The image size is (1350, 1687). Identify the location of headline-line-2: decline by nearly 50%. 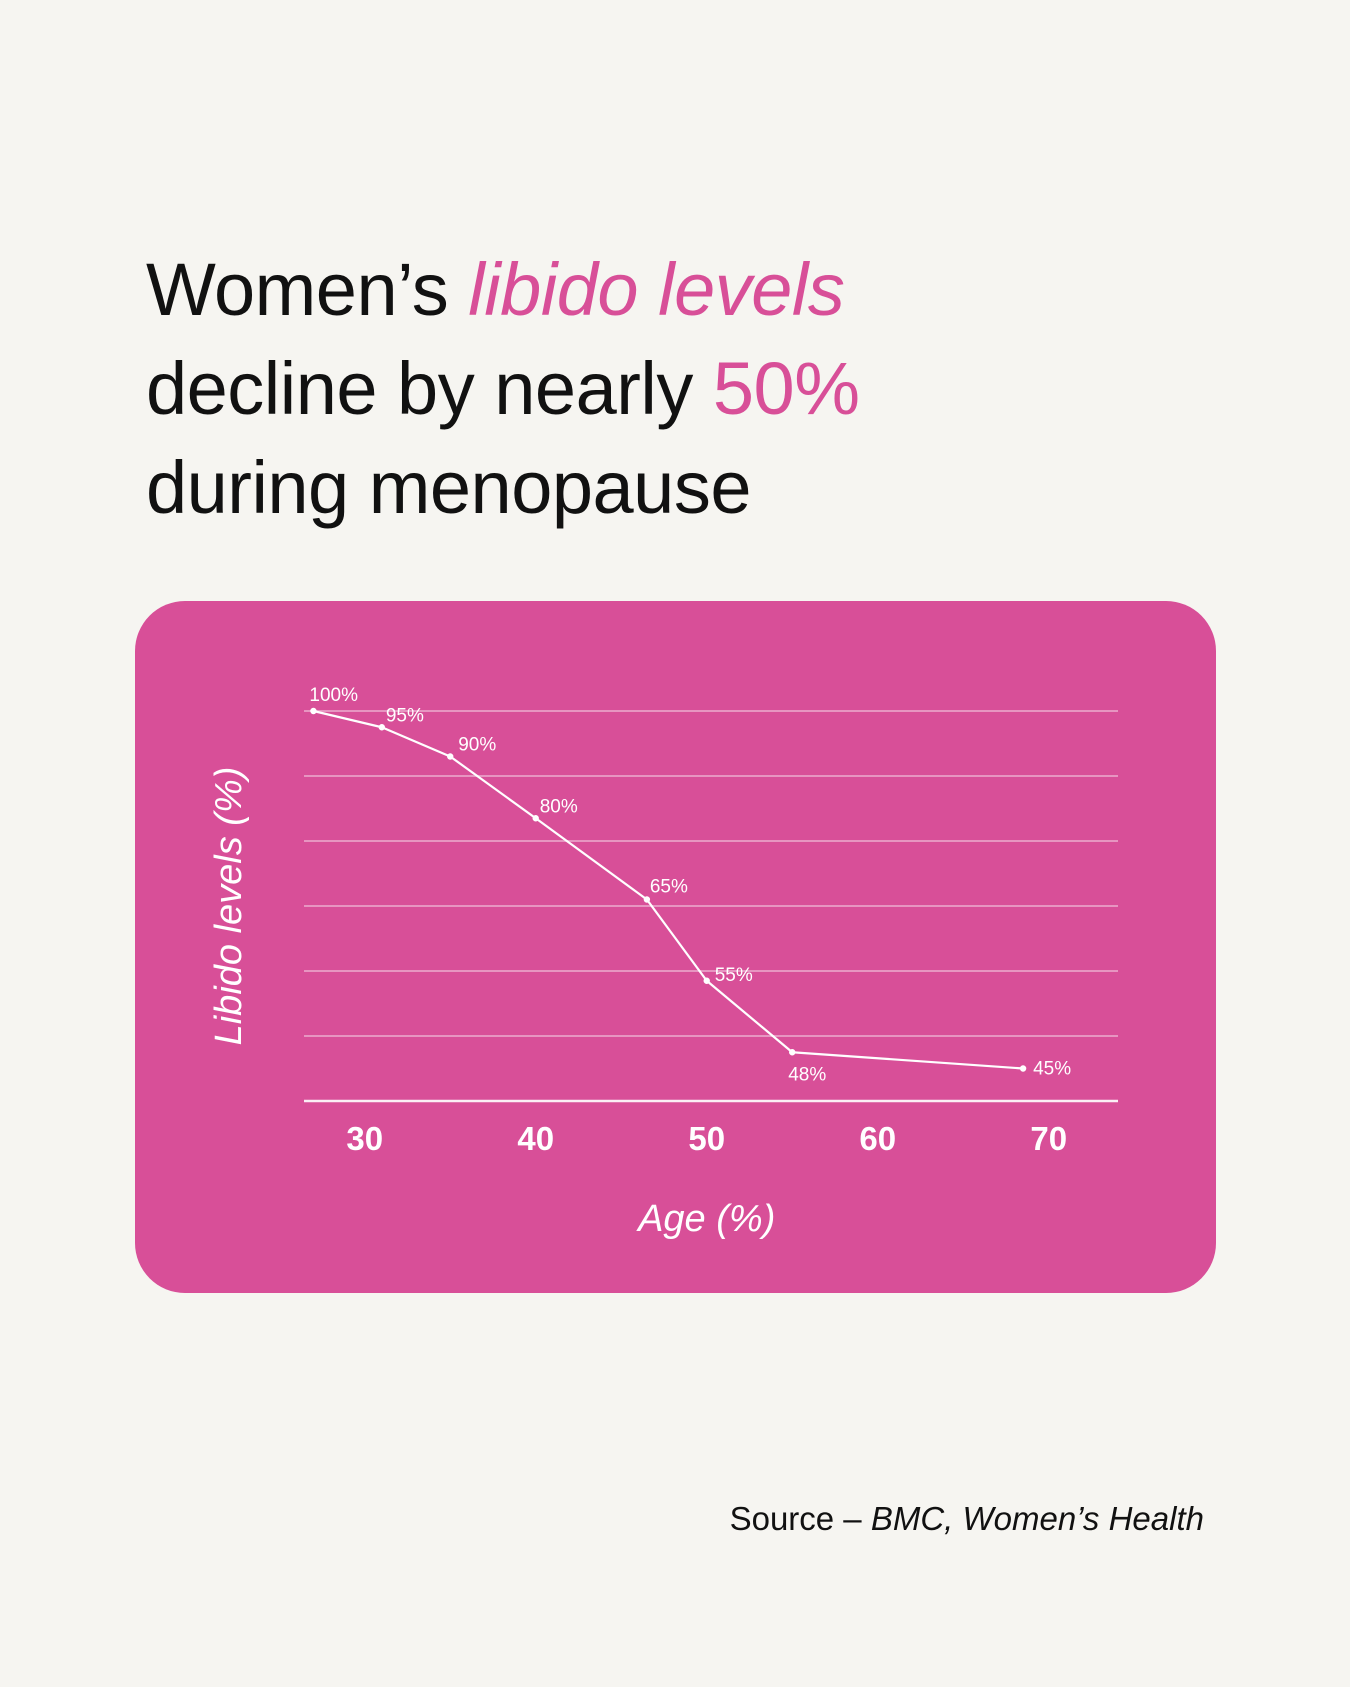
(503, 388).